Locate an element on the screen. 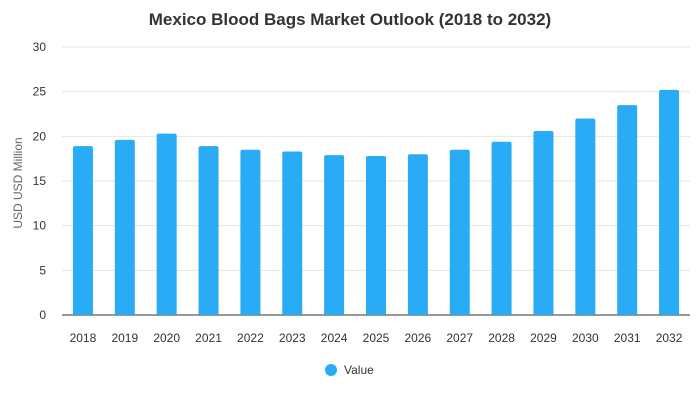 The width and height of the screenshot is (700, 405). y-tick-label: 15 is located at coordinates (40, 181).